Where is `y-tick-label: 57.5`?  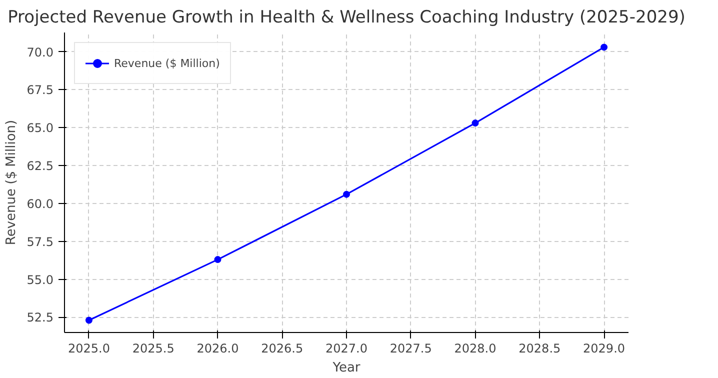 y-tick-label: 57.5 is located at coordinates (40, 241).